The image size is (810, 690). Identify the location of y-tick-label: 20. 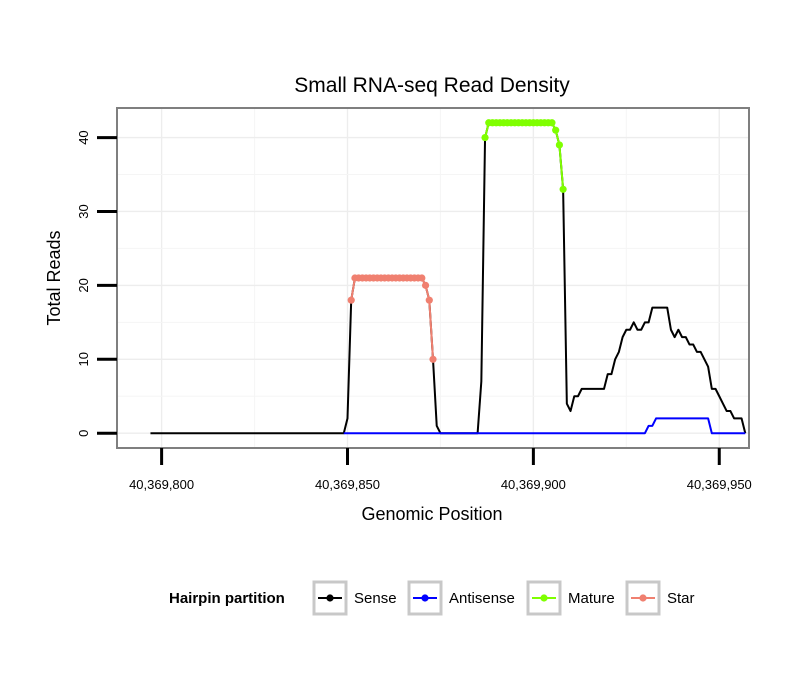
(83, 285).